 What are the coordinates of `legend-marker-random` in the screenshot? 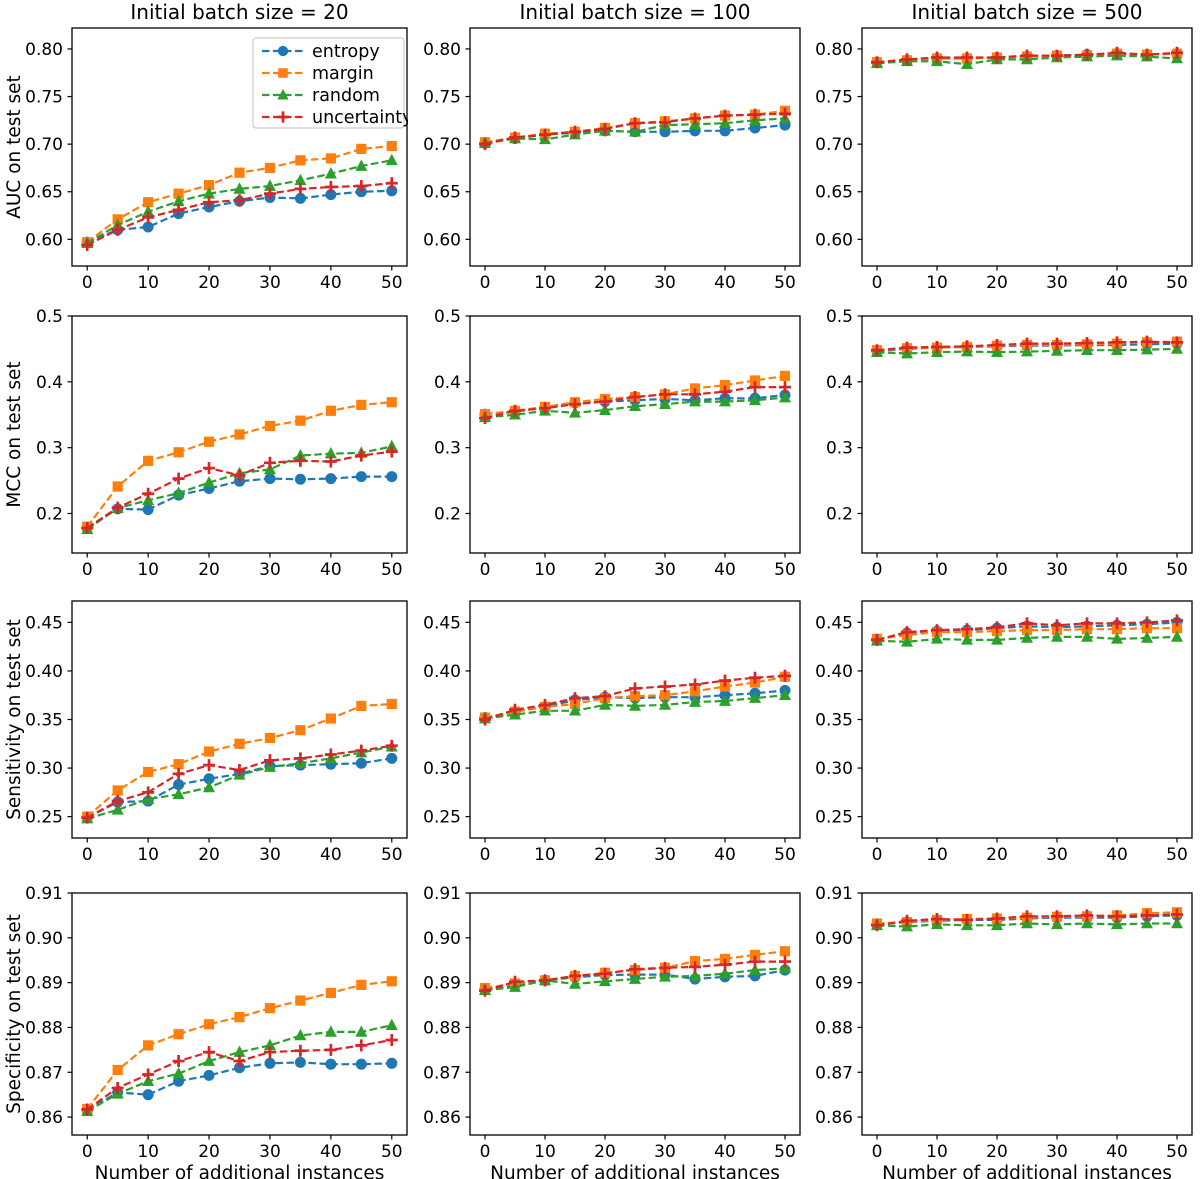 It's located at (283, 94).